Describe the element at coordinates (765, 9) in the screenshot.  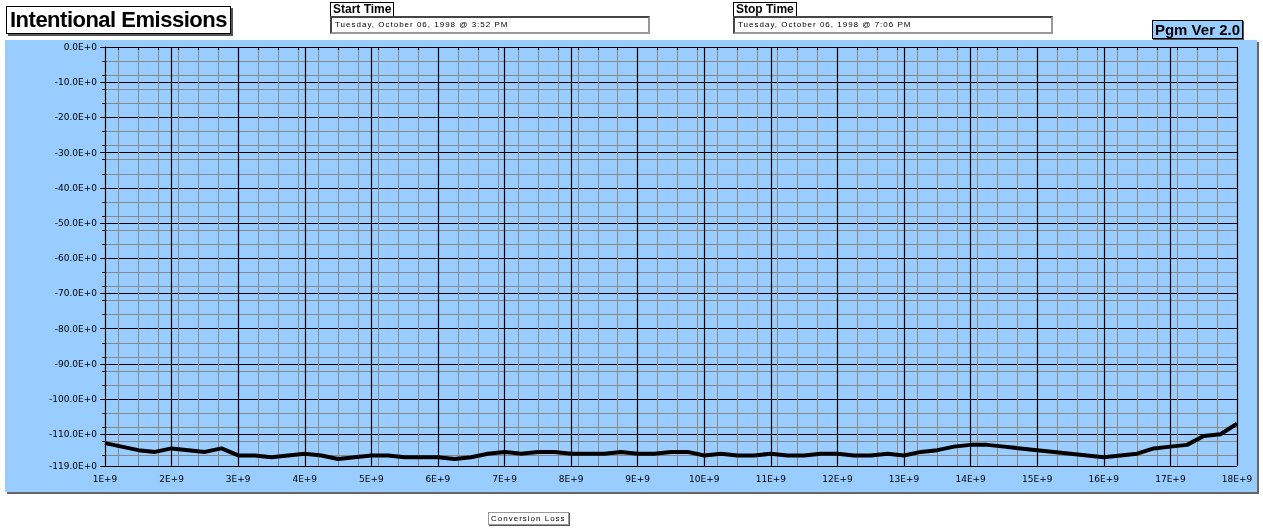
I see `text: Stop Time` at that location.